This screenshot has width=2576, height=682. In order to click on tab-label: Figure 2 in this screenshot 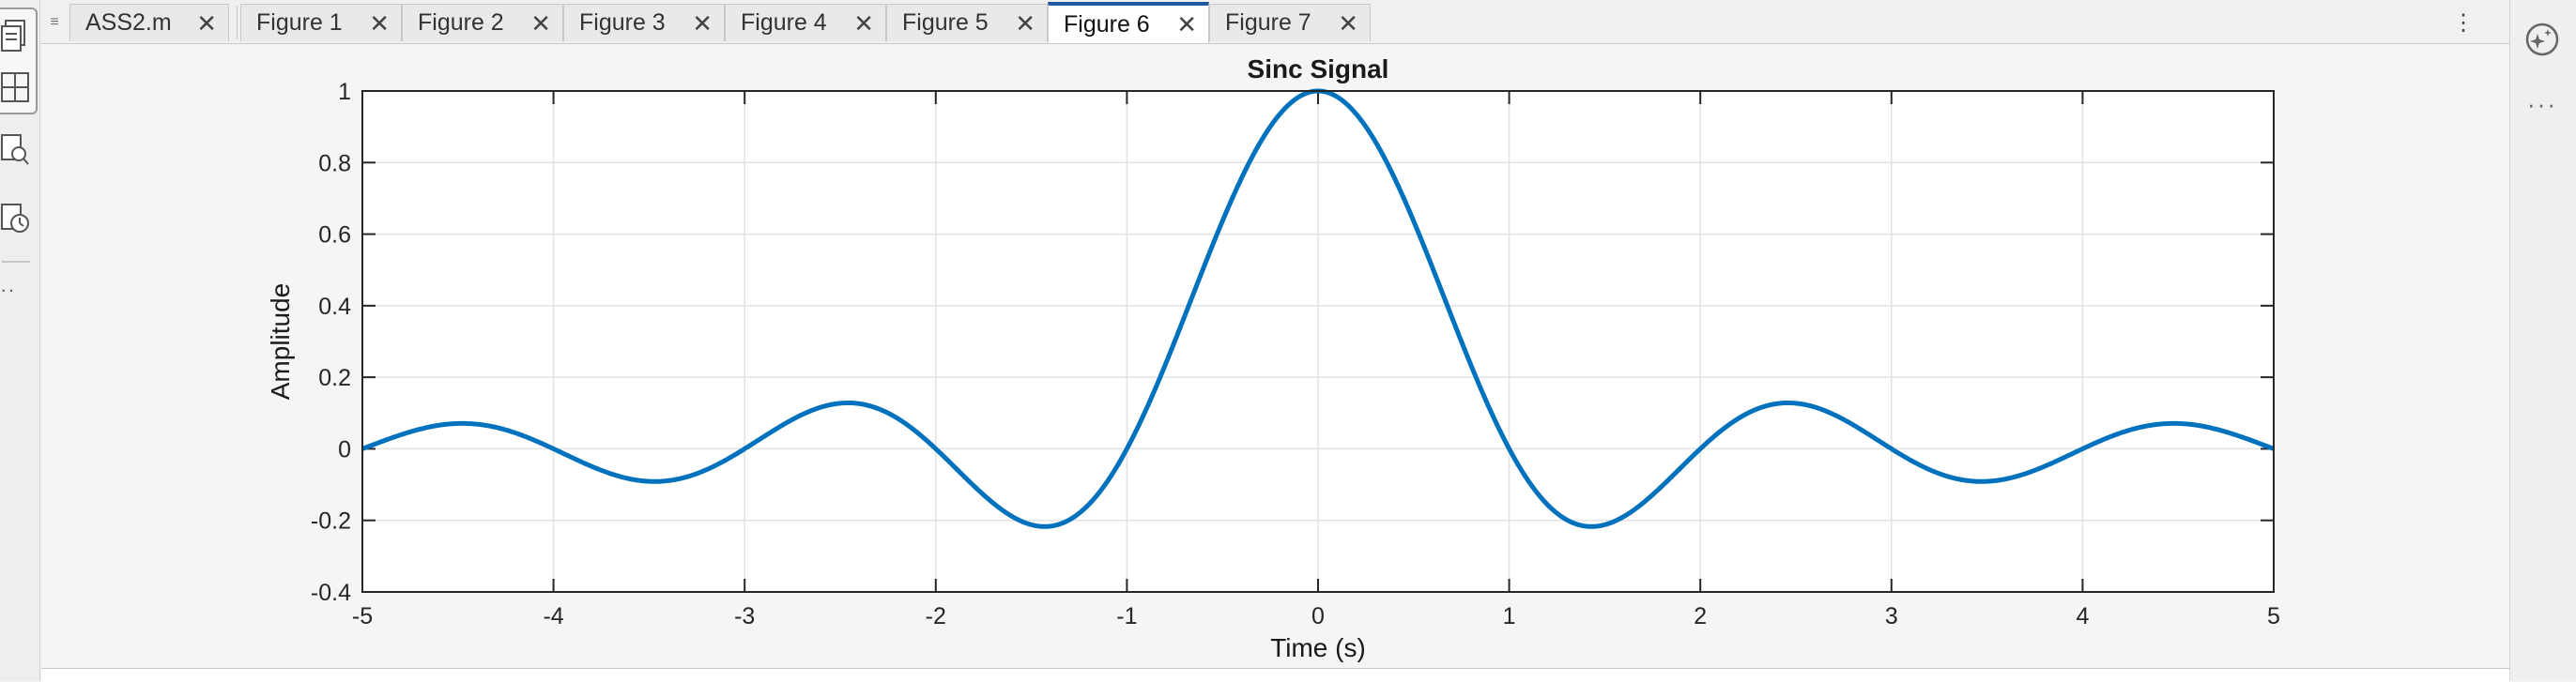, I will do `click(461, 22)`.